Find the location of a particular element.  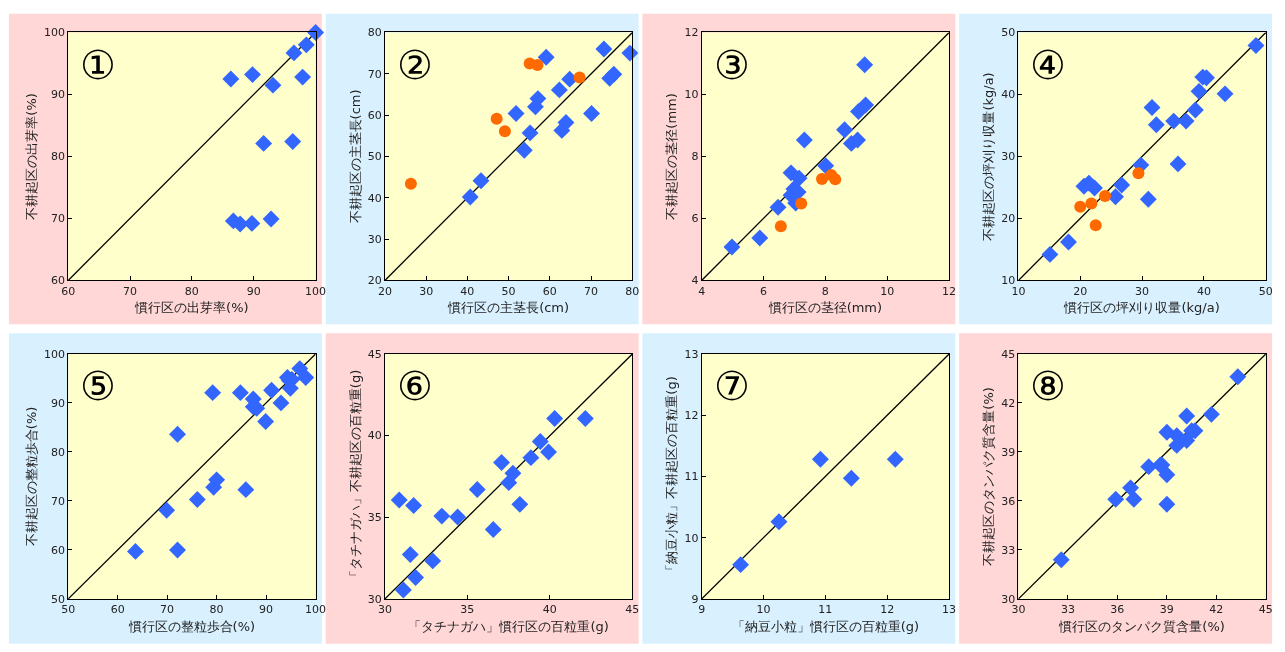

chart-title: ⑧ is located at coordinates (1048, 386).